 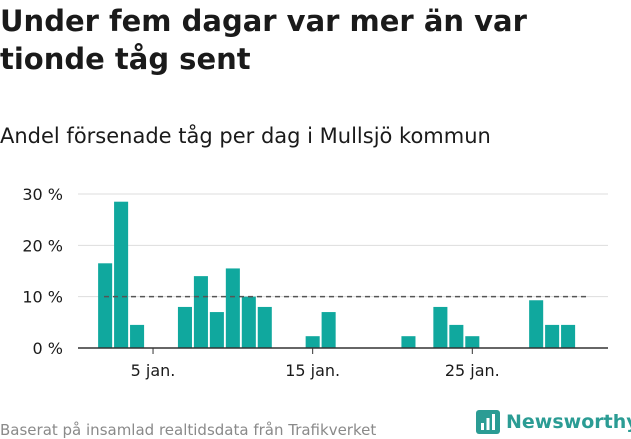 What do you see at coordinates (488, 422) in the screenshot?
I see `newsworthy-logo-icon` at bounding box center [488, 422].